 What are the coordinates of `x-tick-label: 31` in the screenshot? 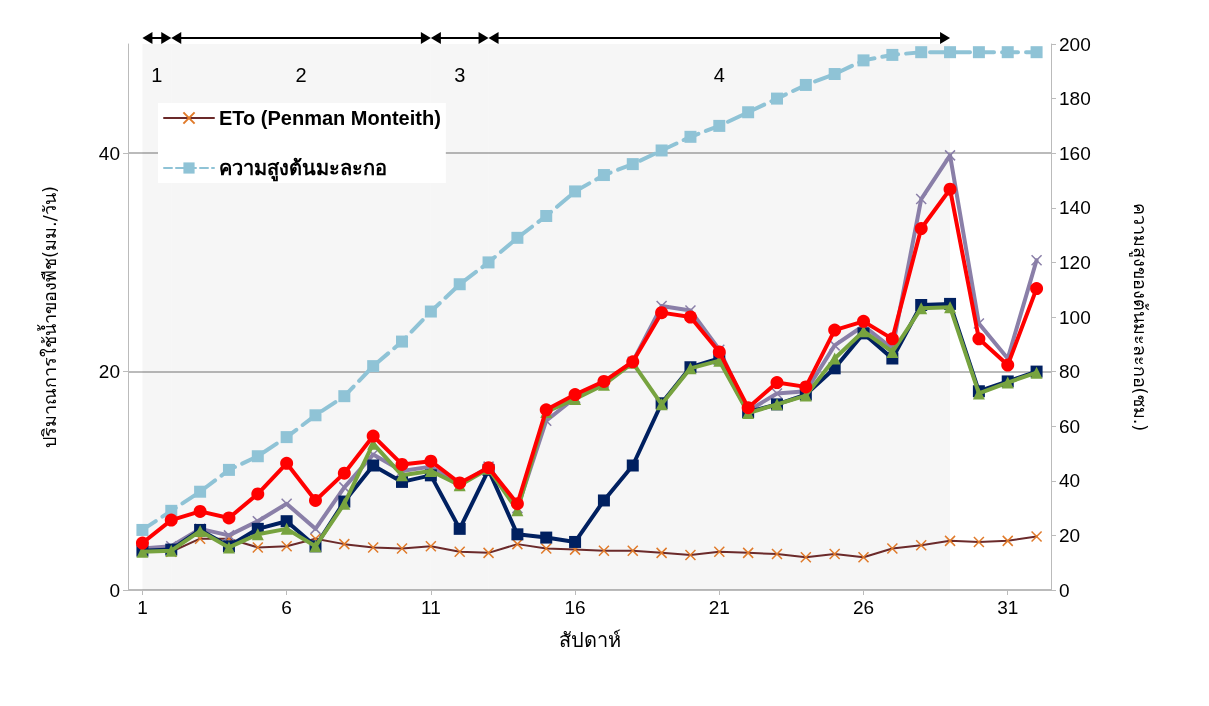 It's located at (1008, 607).